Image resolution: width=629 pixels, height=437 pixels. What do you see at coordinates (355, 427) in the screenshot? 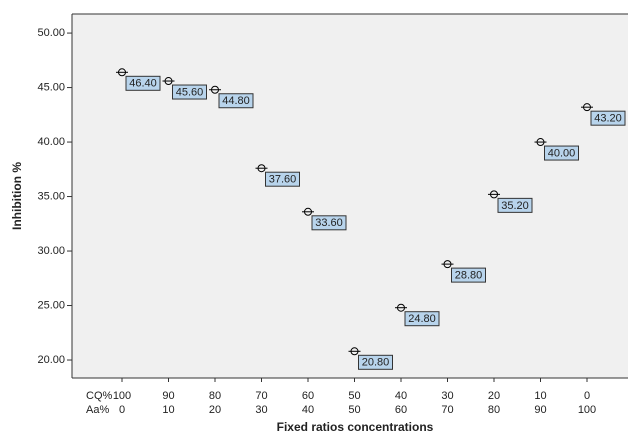
I see `x-axis-title: Fixed ratios concentrations` at bounding box center [355, 427].